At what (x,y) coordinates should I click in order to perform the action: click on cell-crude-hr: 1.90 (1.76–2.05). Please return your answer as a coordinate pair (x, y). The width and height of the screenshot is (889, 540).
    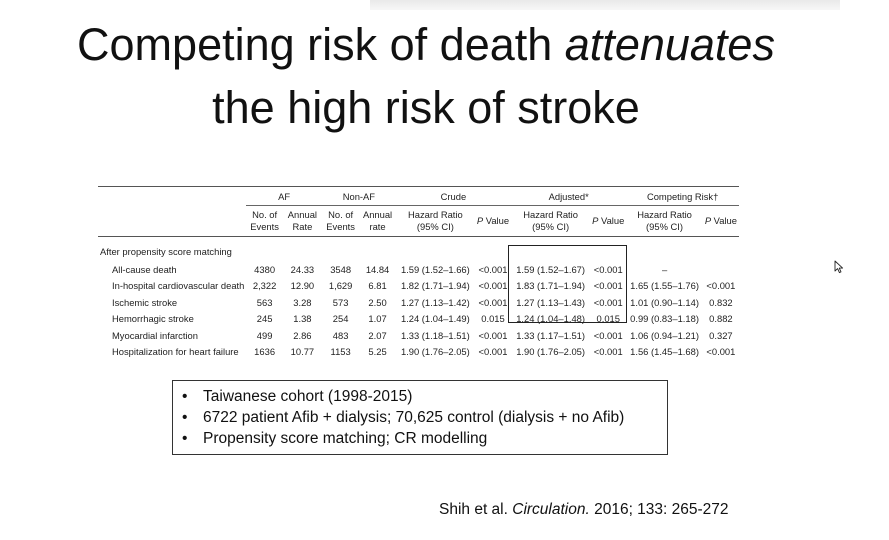
    Looking at the image, I should click on (435, 352).